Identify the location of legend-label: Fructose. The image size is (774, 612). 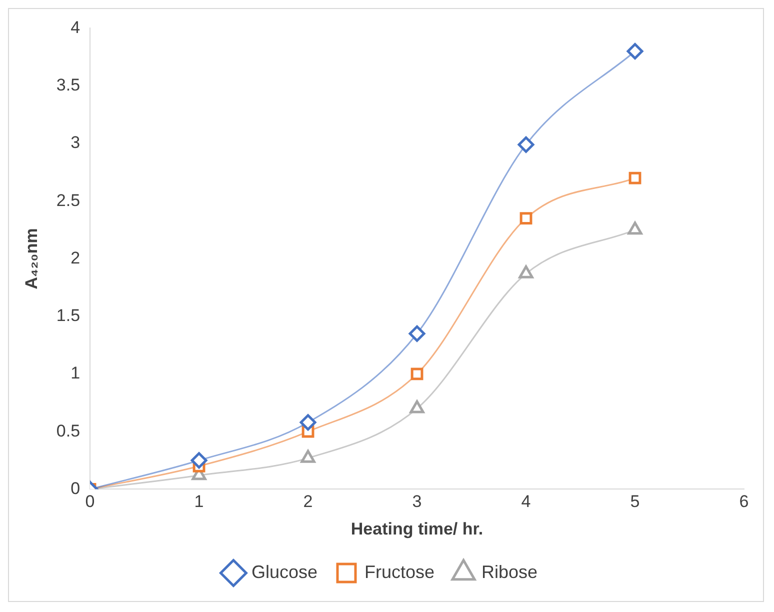
(399, 572).